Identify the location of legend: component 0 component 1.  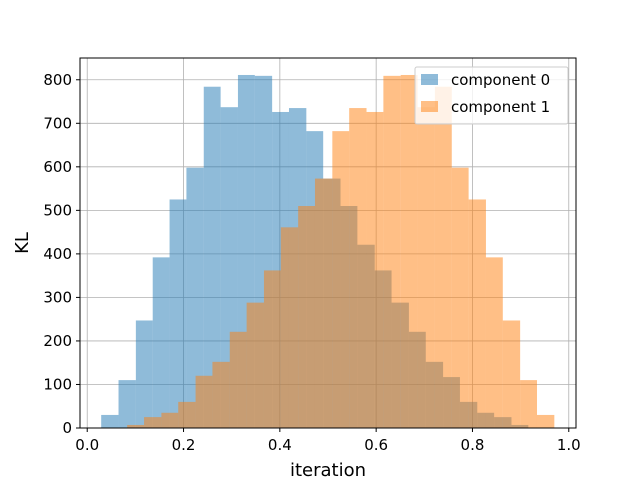
(491, 95).